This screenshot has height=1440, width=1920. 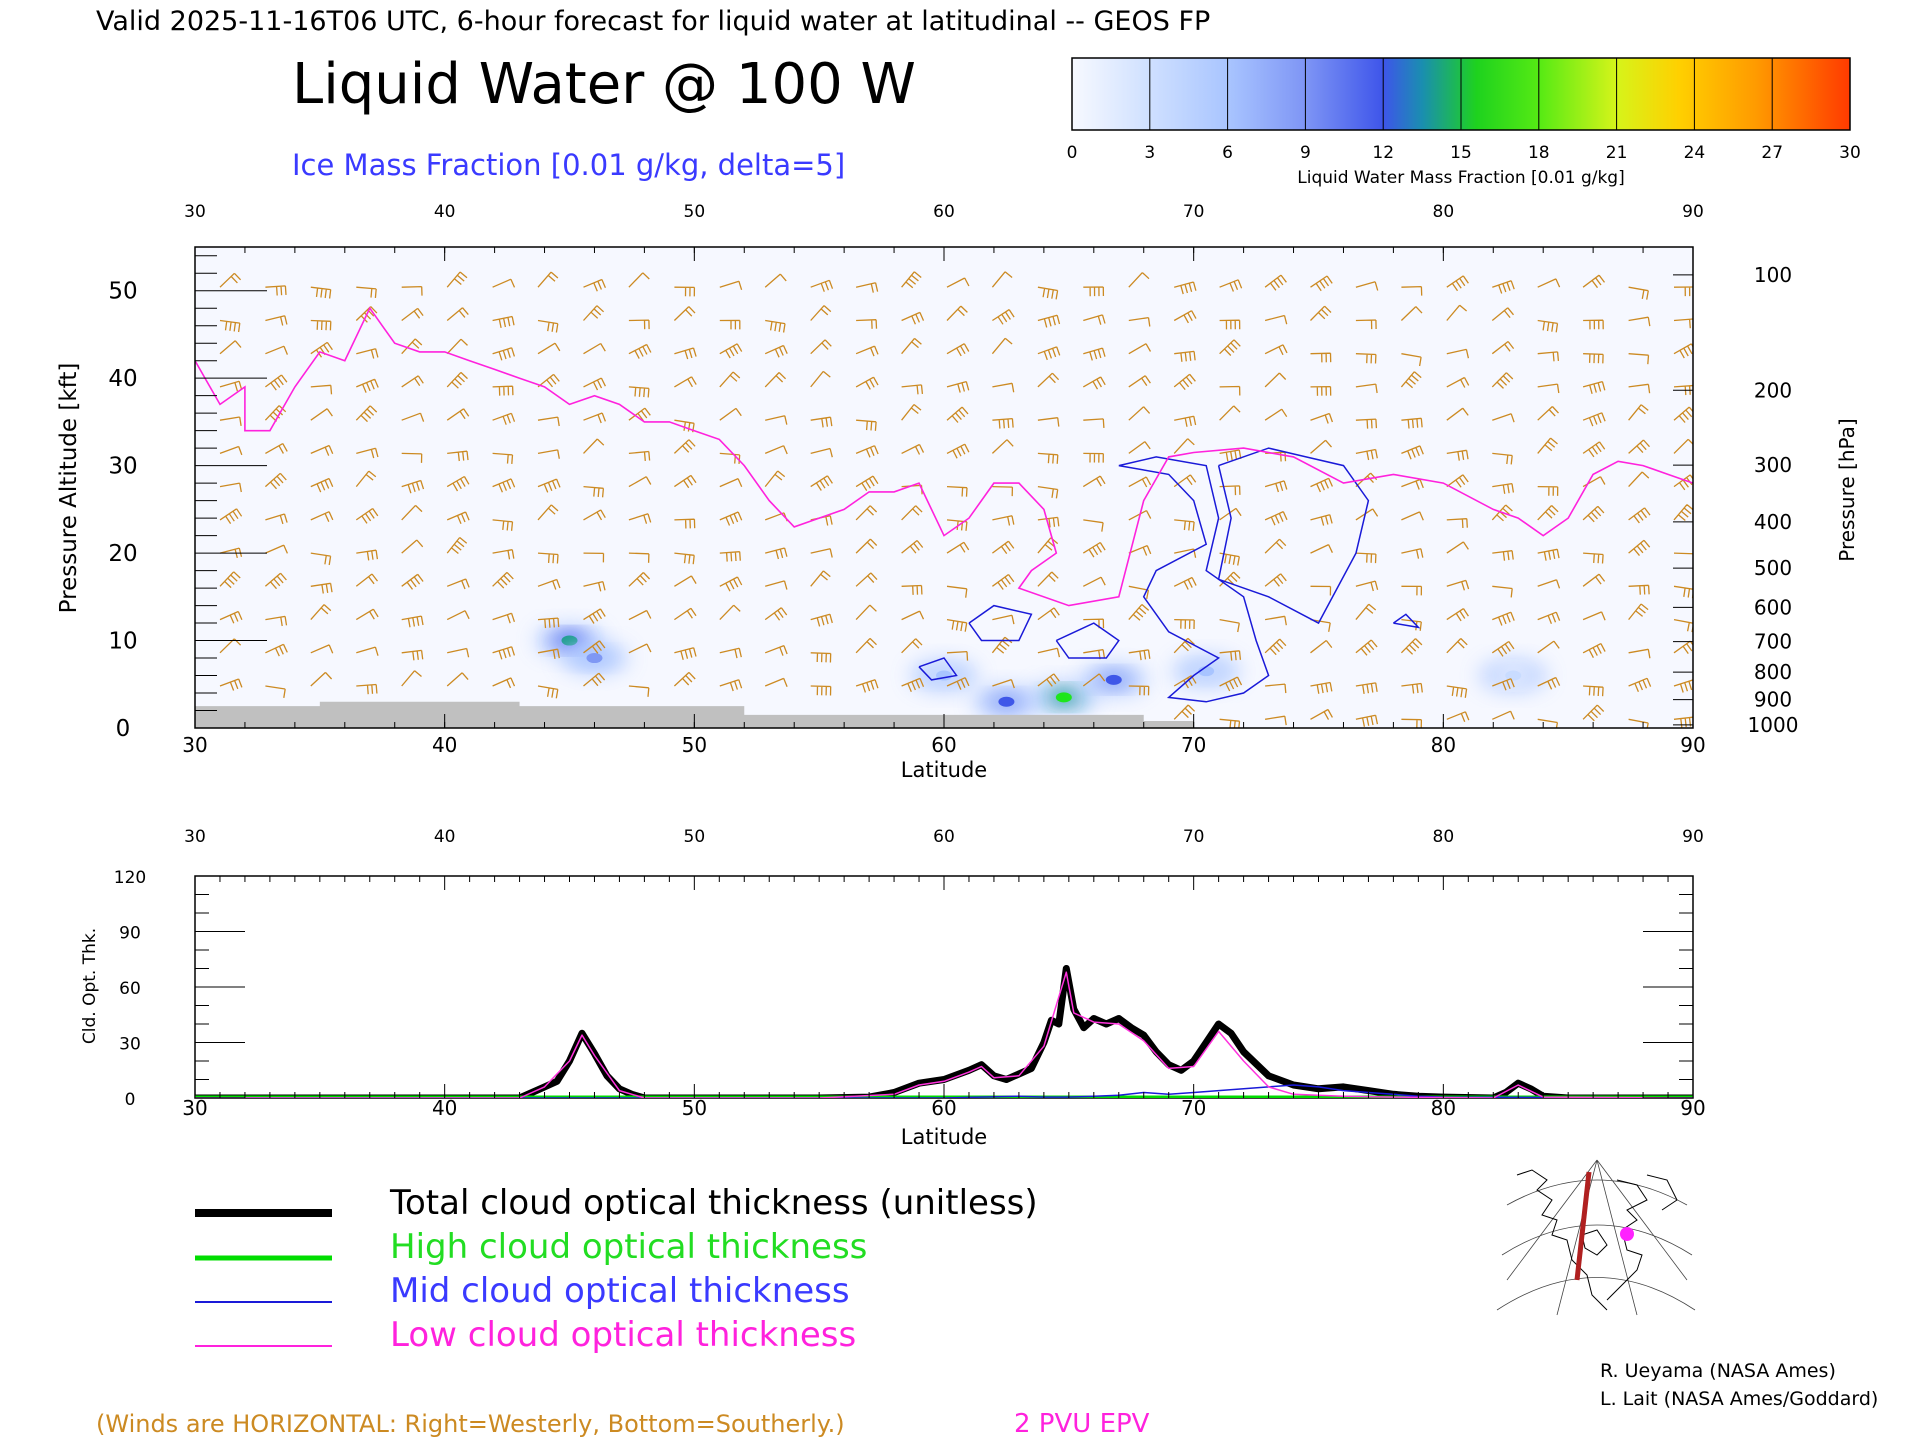 What do you see at coordinates (1773, 275) in the screenshot?
I see `pressure-tick-label: 100` at bounding box center [1773, 275].